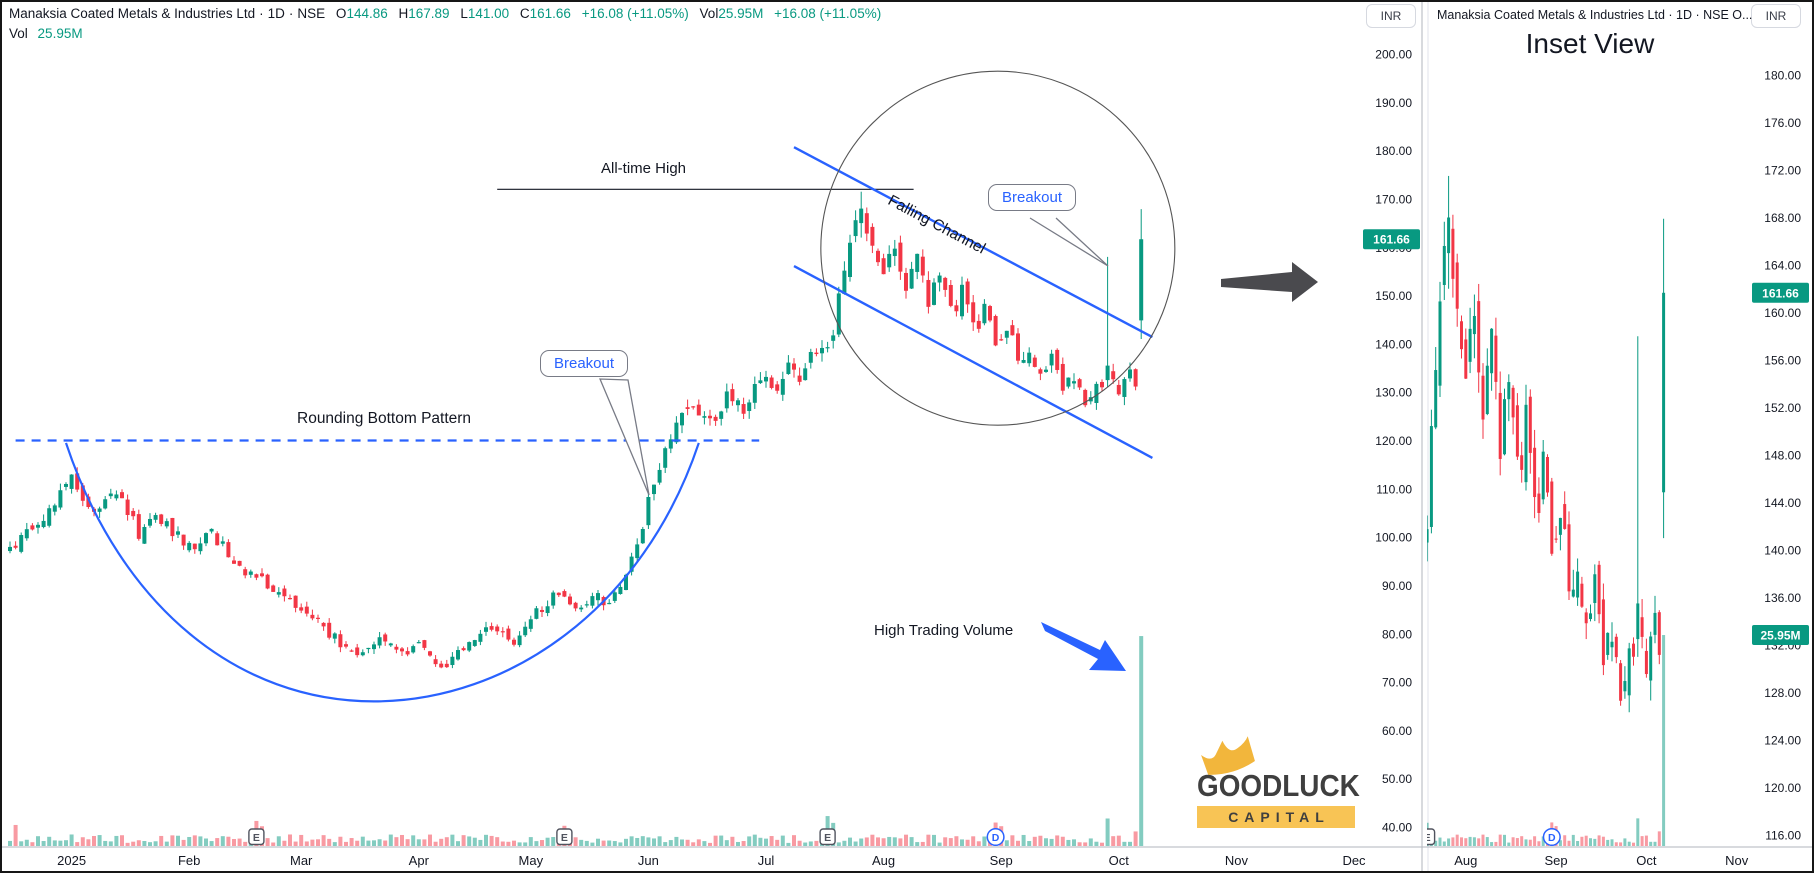  What do you see at coordinates (301, 860) in the screenshot?
I see `time-tick-label: Mar` at bounding box center [301, 860].